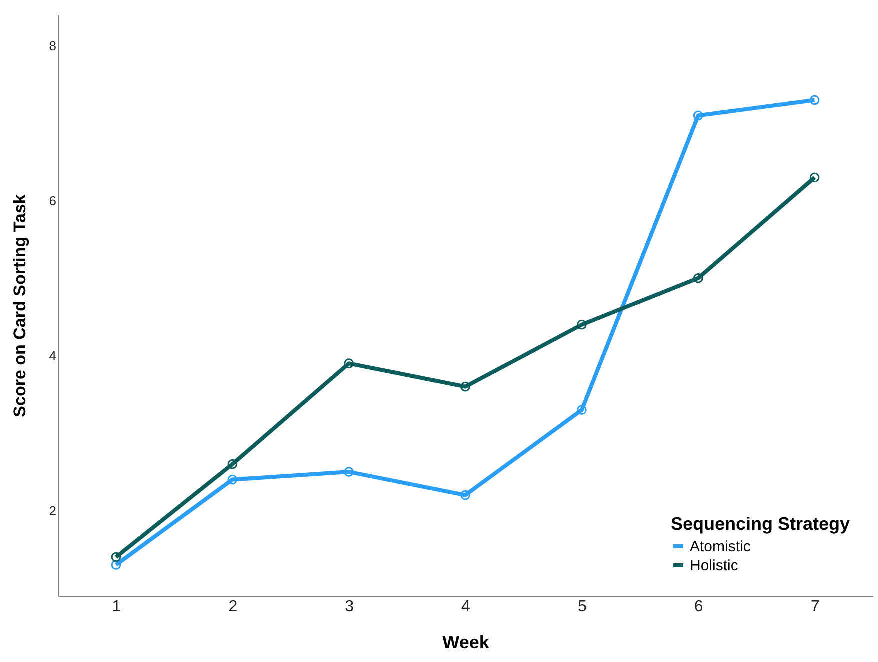 This screenshot has height=662, width=878. Describe the element at coordinates (52, 356) in the screenshot. I see `y-tick-label: 4` at that location.